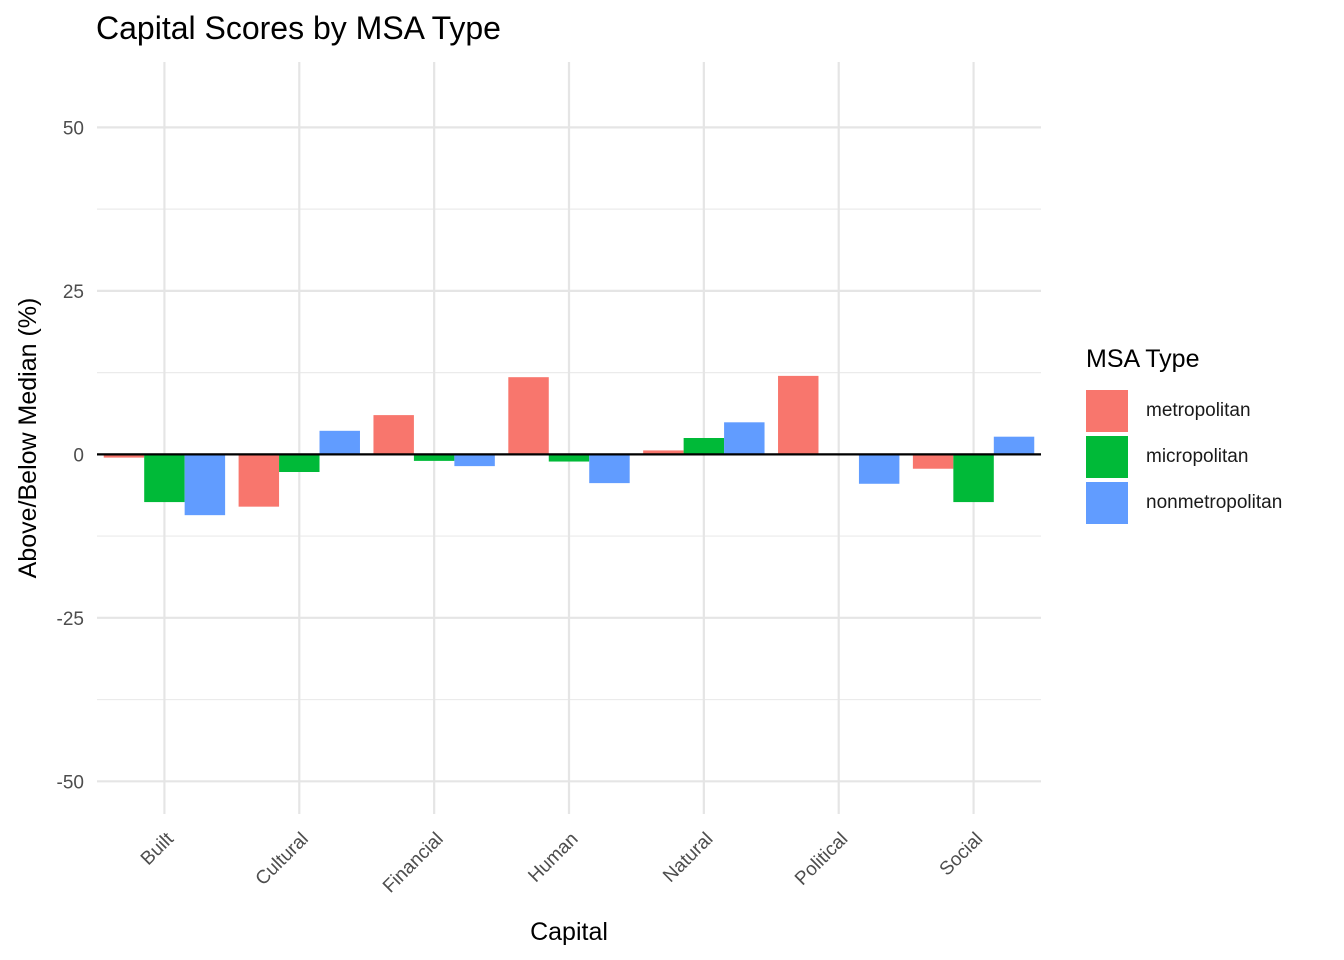 This screenshot has width=1344, height=960. I want to click on legend-label: micropolitan, so click(1197, 456).